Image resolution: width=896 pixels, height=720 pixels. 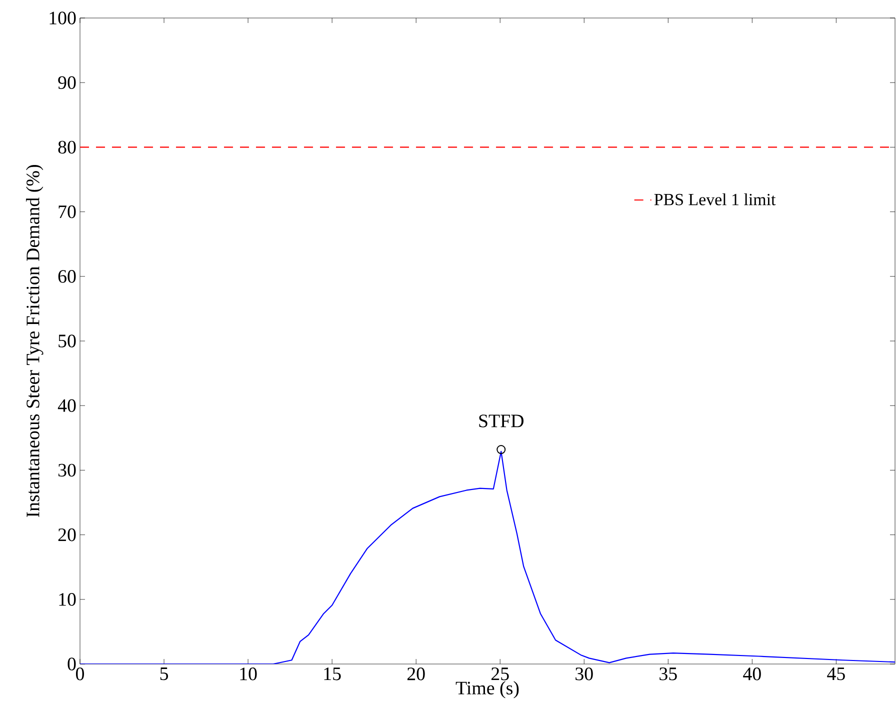 What do you see at coordinates (67, 341) in the screenshot?
I see `y-tick-label: 50` at bounding box center [67, 341].